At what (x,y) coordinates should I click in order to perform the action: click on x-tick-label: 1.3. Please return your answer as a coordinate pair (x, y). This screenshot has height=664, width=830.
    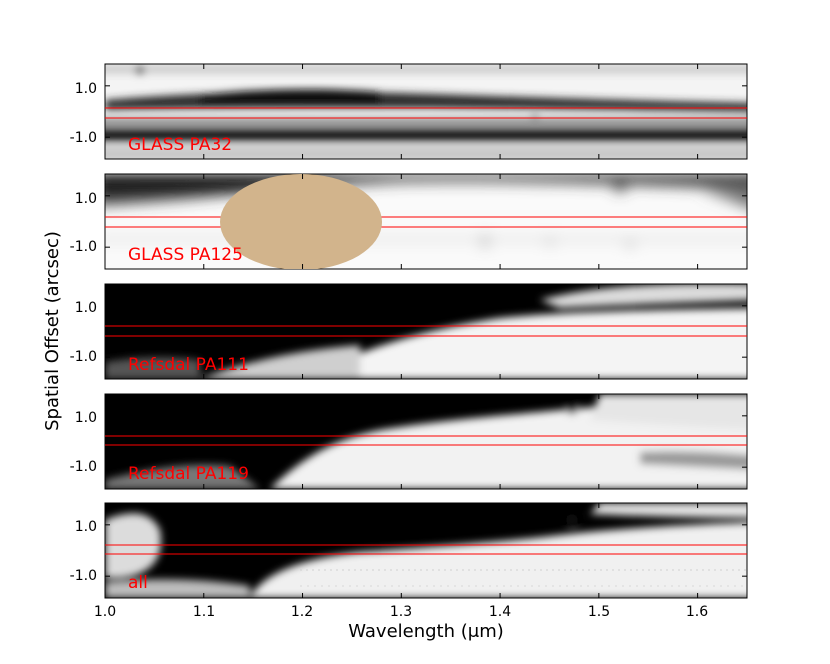
    Looking at the image, I should click on (401, 612).